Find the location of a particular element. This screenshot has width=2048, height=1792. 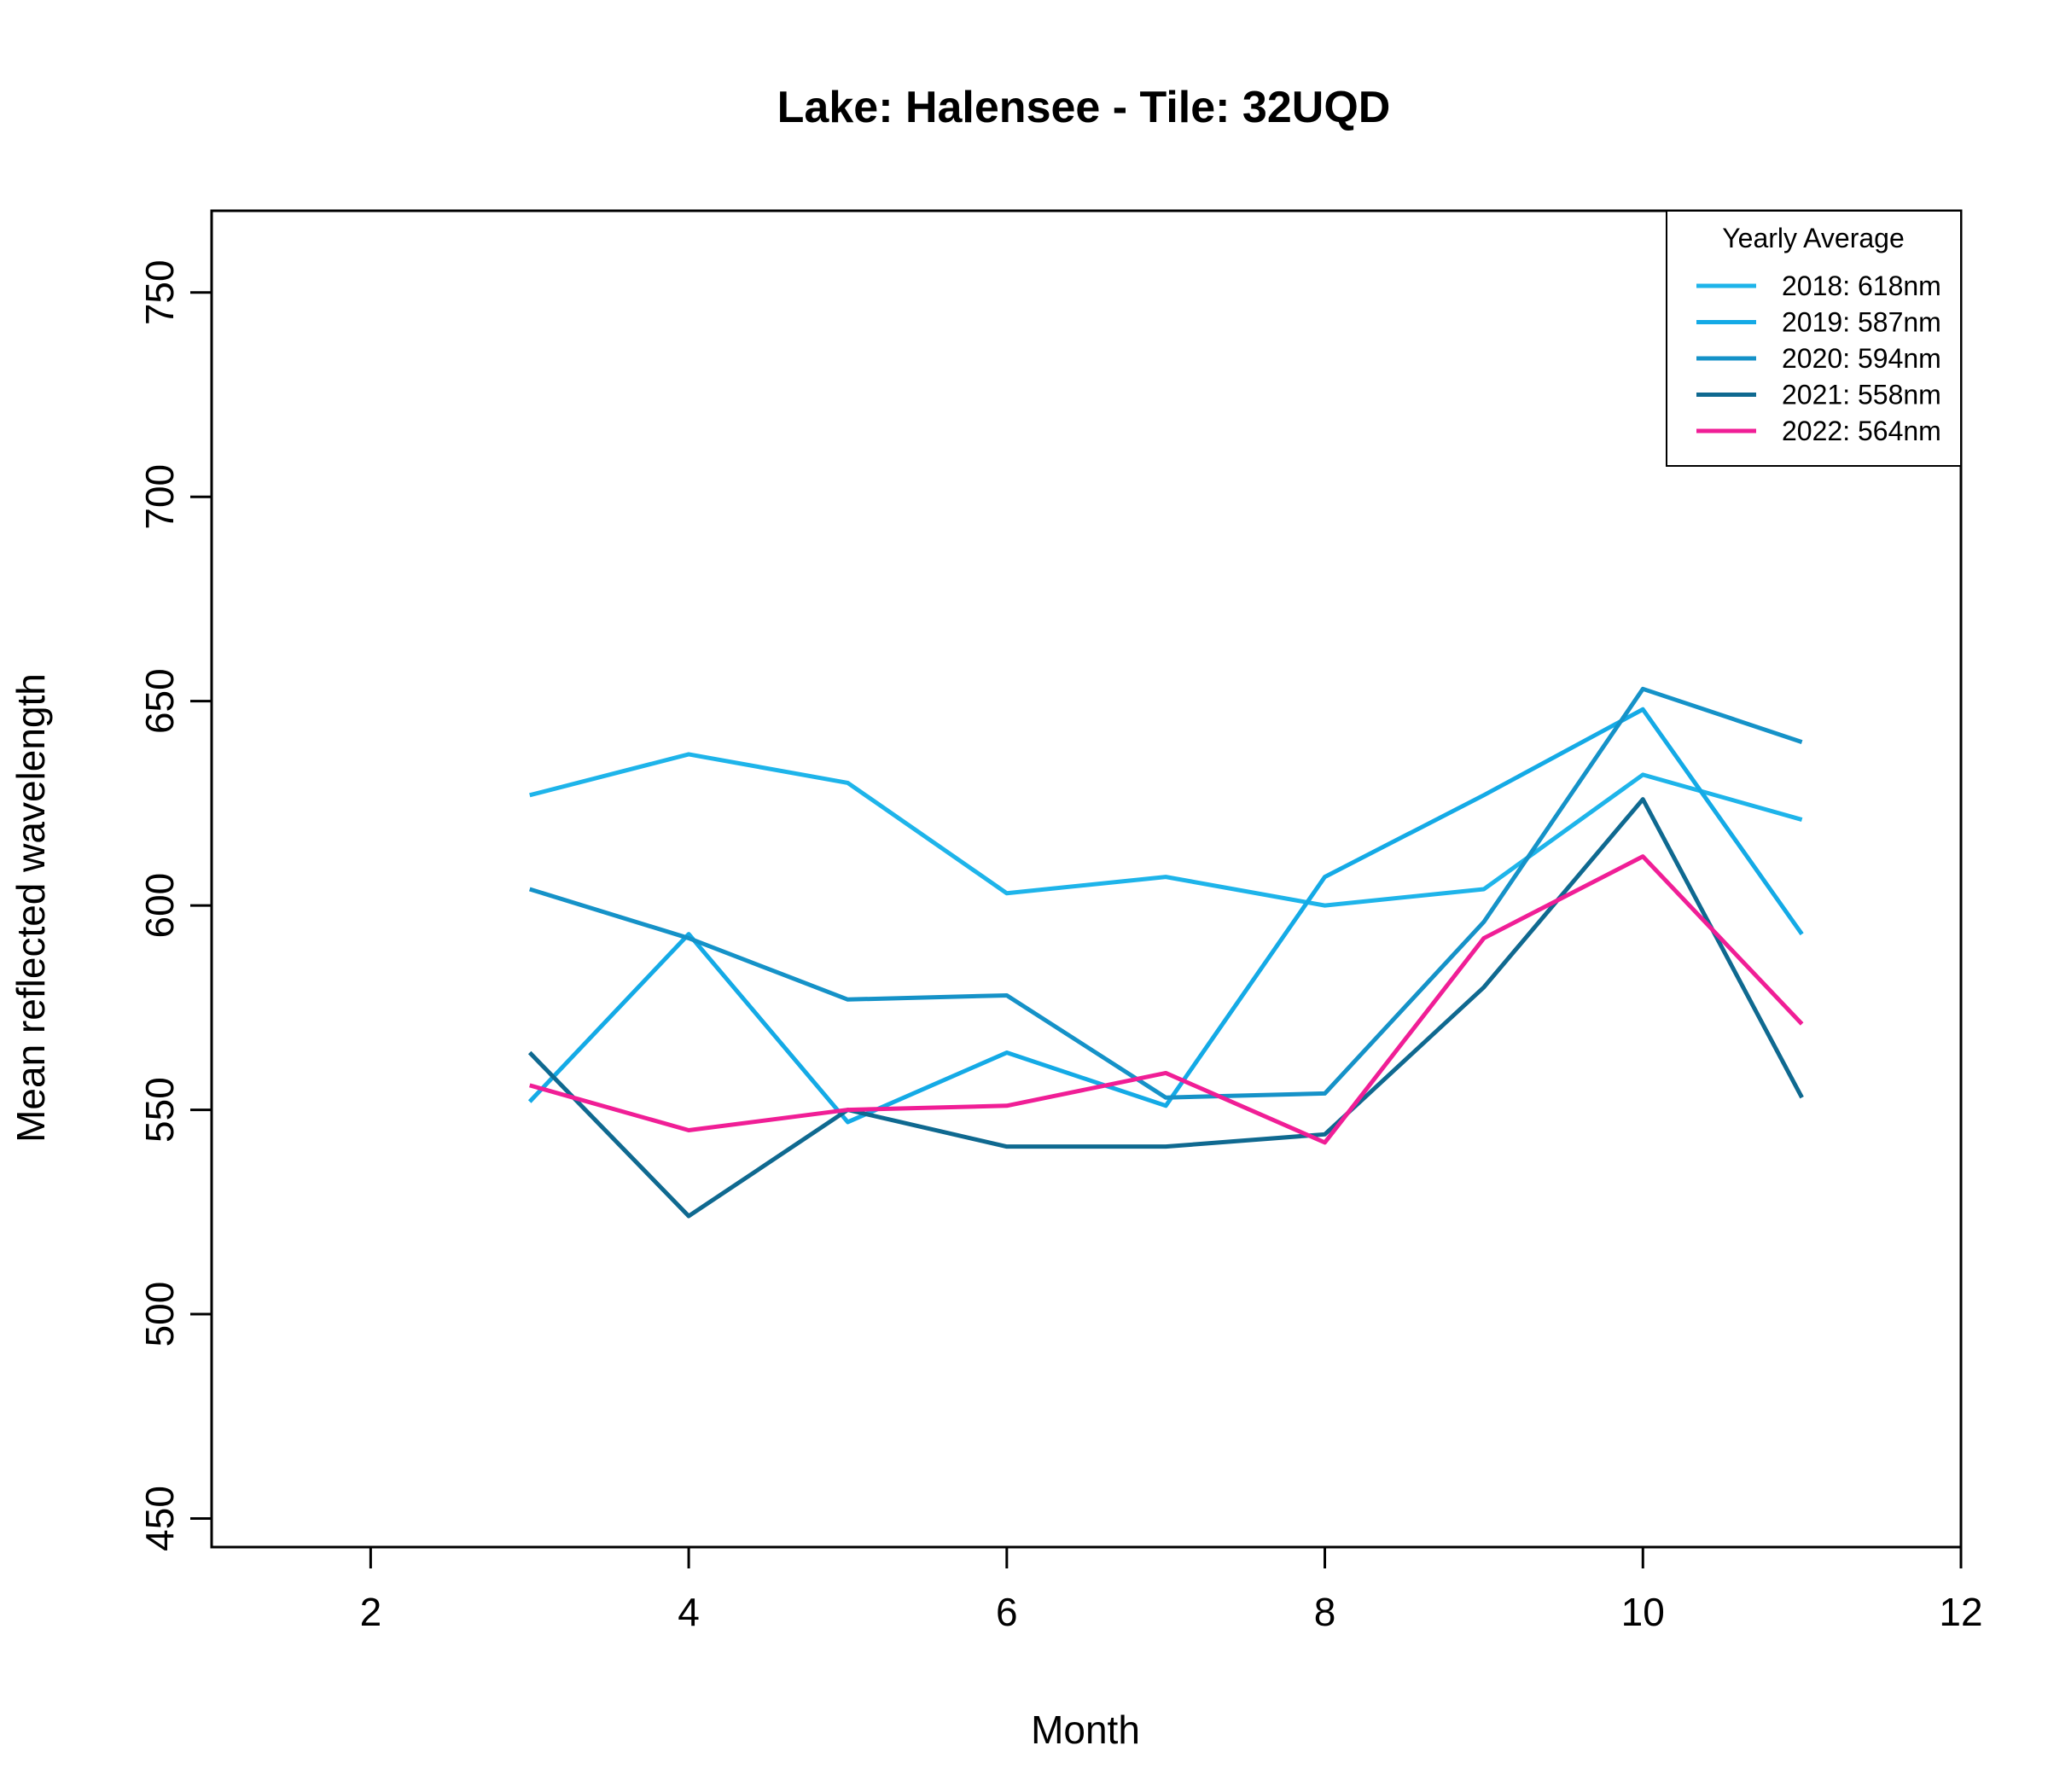

x-tick-label: 4 is located at coordinates (689, 1612).